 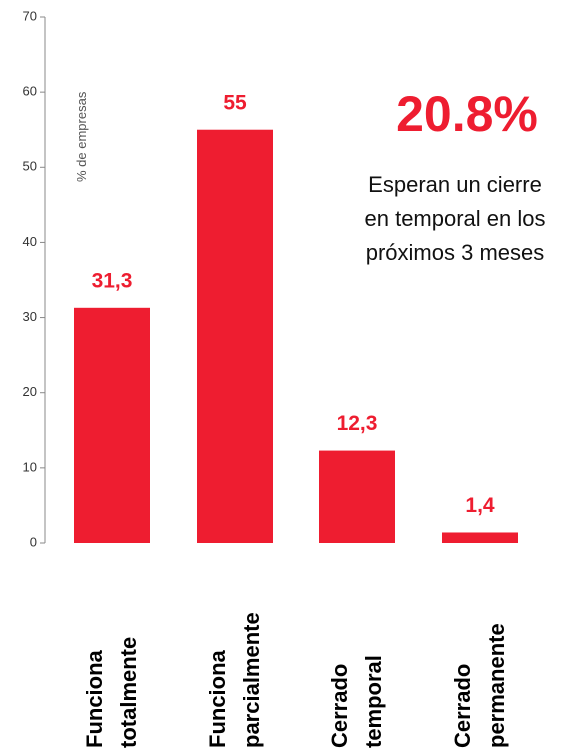 What do you see at coordinates (112, 280) in the screenshot?
I see `value-label: 31,3` at bounding box center [112, 280].